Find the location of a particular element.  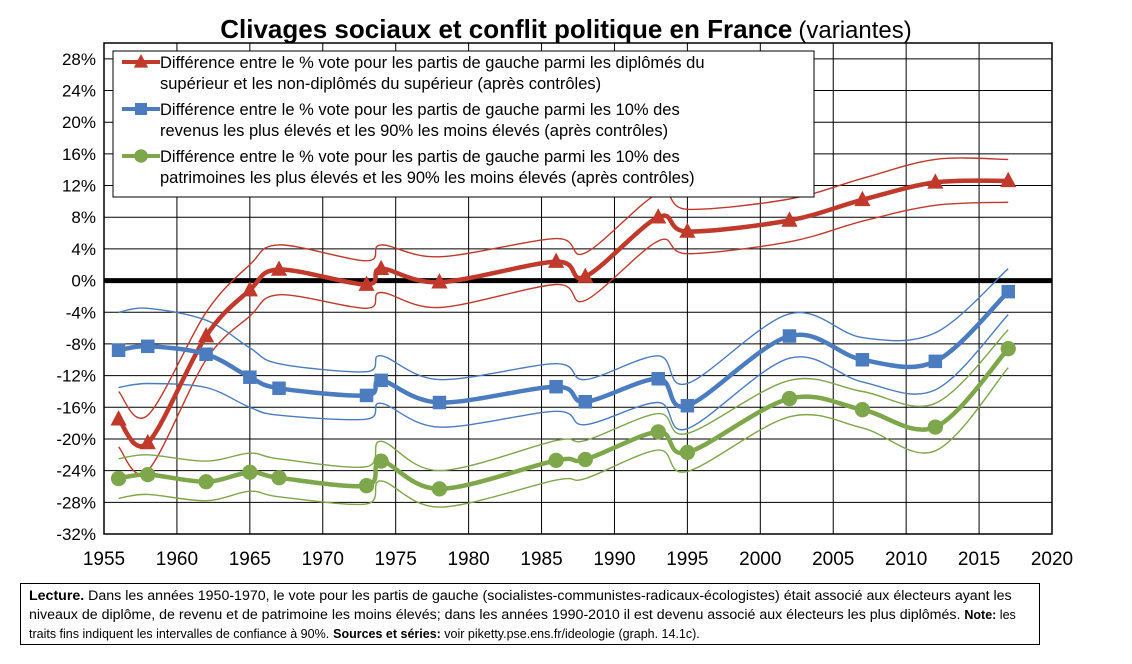

legend-box is located at coordinates (463, 124).